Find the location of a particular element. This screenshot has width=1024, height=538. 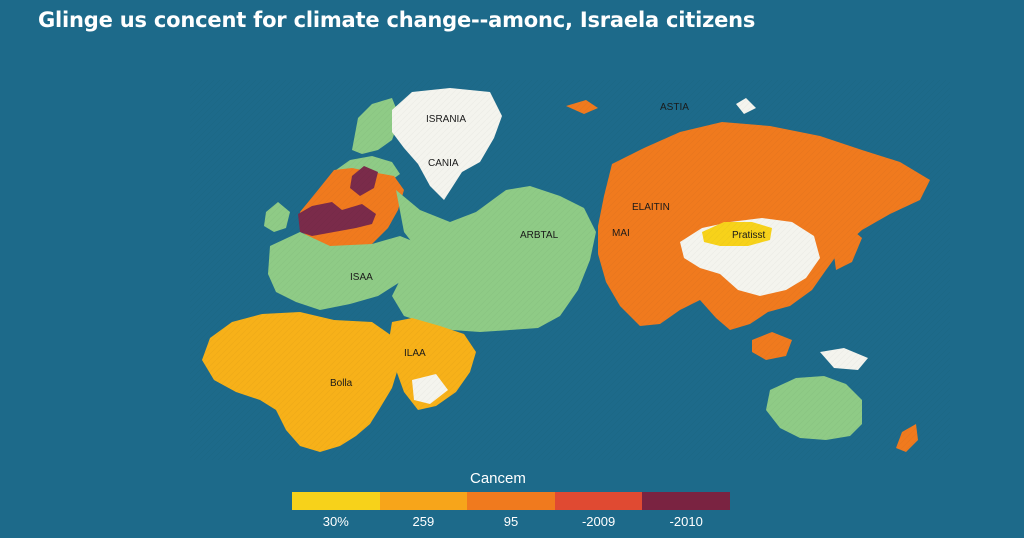

legend-title: Cancem is located at coordinates (498, 478).